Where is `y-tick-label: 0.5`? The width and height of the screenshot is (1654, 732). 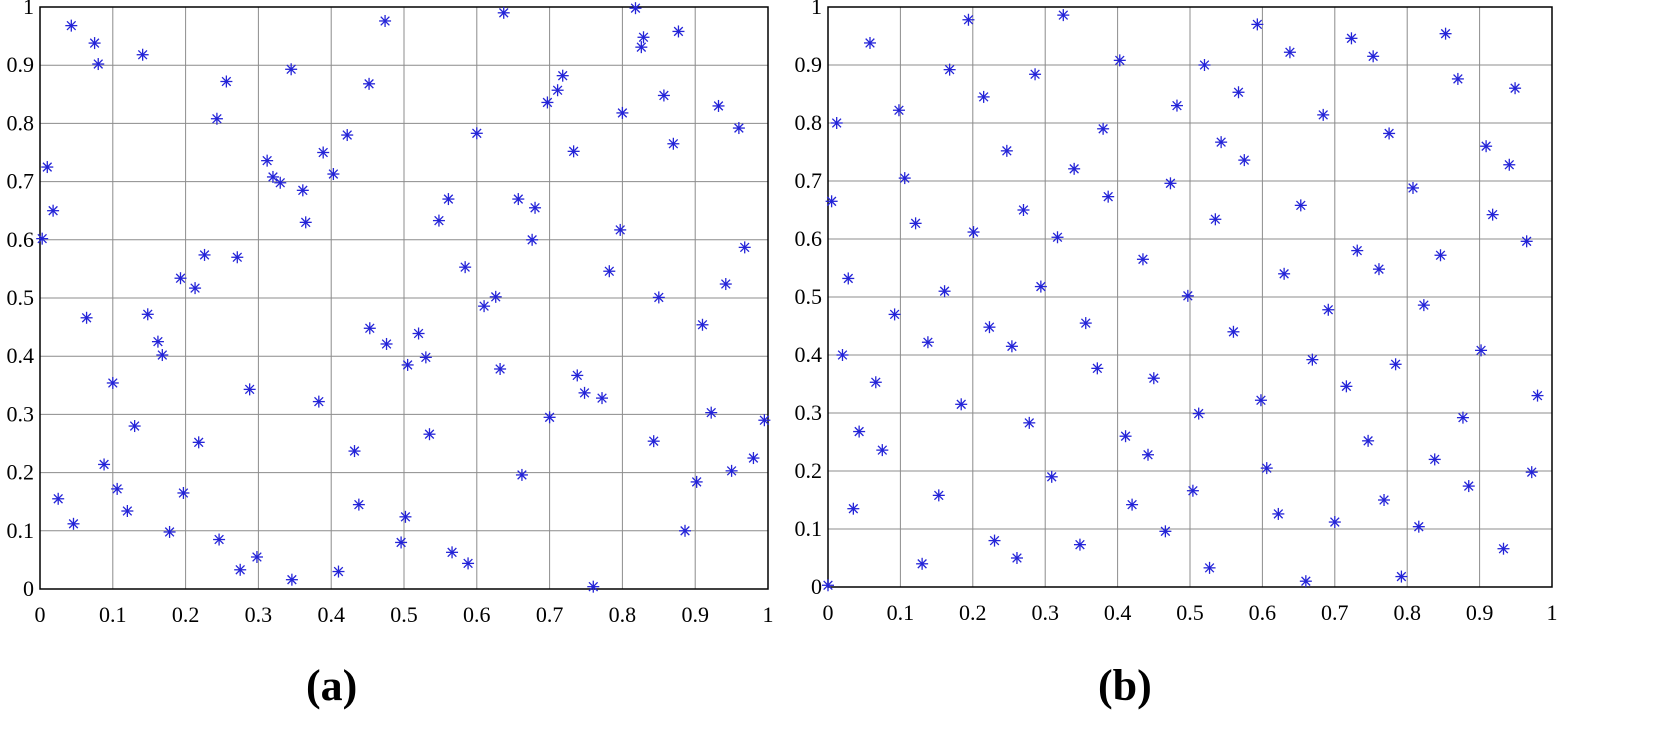 y-tick-label: 0.5 is located at coordinates (21, 297).